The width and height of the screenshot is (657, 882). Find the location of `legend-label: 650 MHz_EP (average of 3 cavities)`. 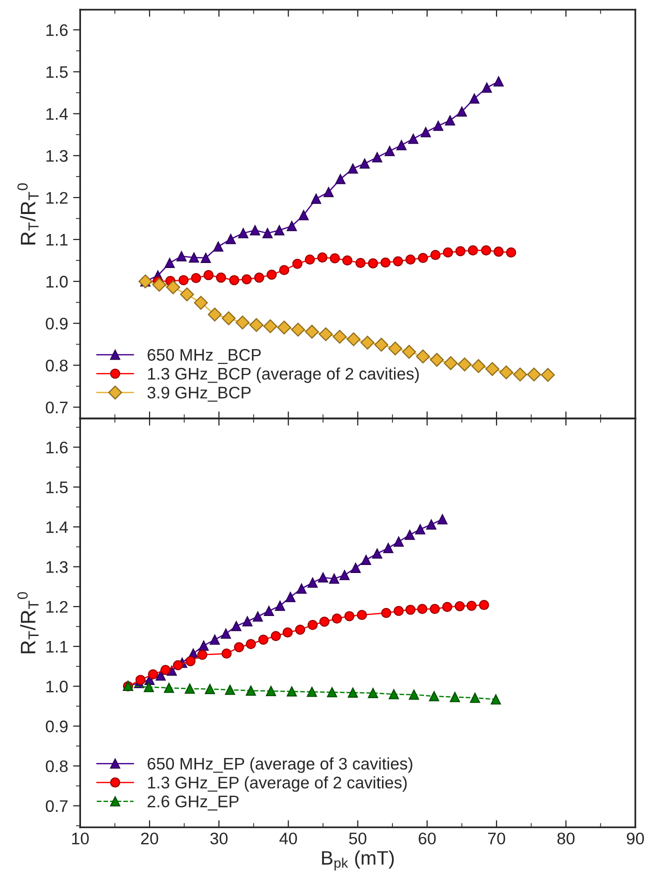

legend-label: 650 MHz_EP (average of 3 cavities) is located at coordinates (280, 765).